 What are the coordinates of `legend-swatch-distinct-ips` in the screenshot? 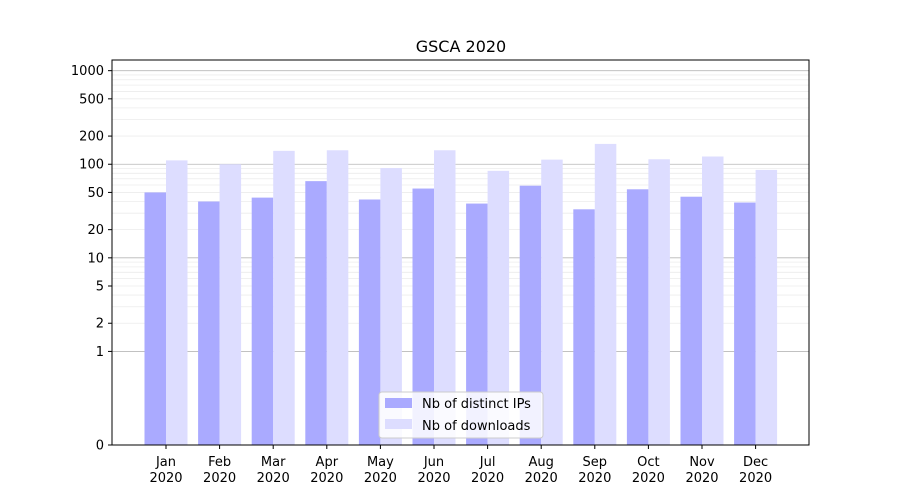 It's located at (398, 403).